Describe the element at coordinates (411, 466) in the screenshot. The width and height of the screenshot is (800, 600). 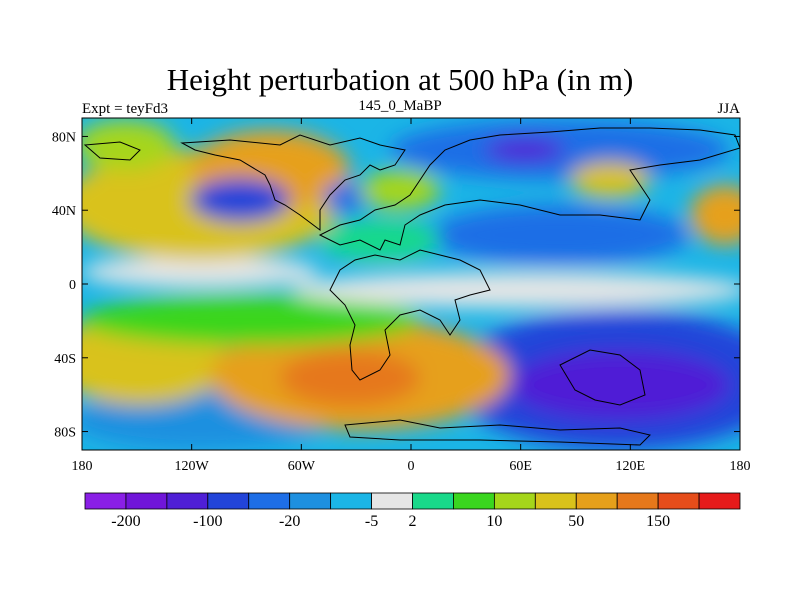
I see `x-tick-label: 0` at that location.